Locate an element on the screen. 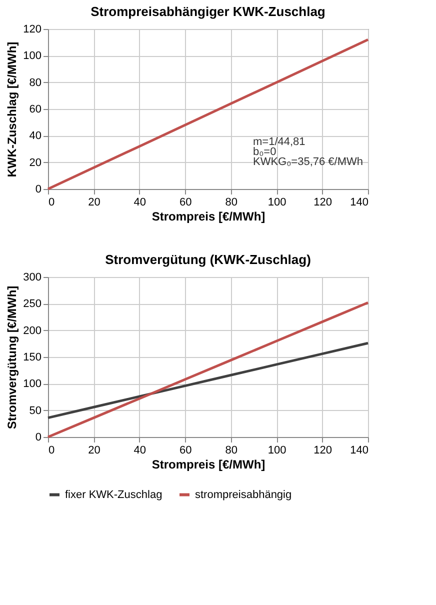 The height and width of the screenshot is (605, 436). y-tick-label: 300 is located at coordinates (32, 278).